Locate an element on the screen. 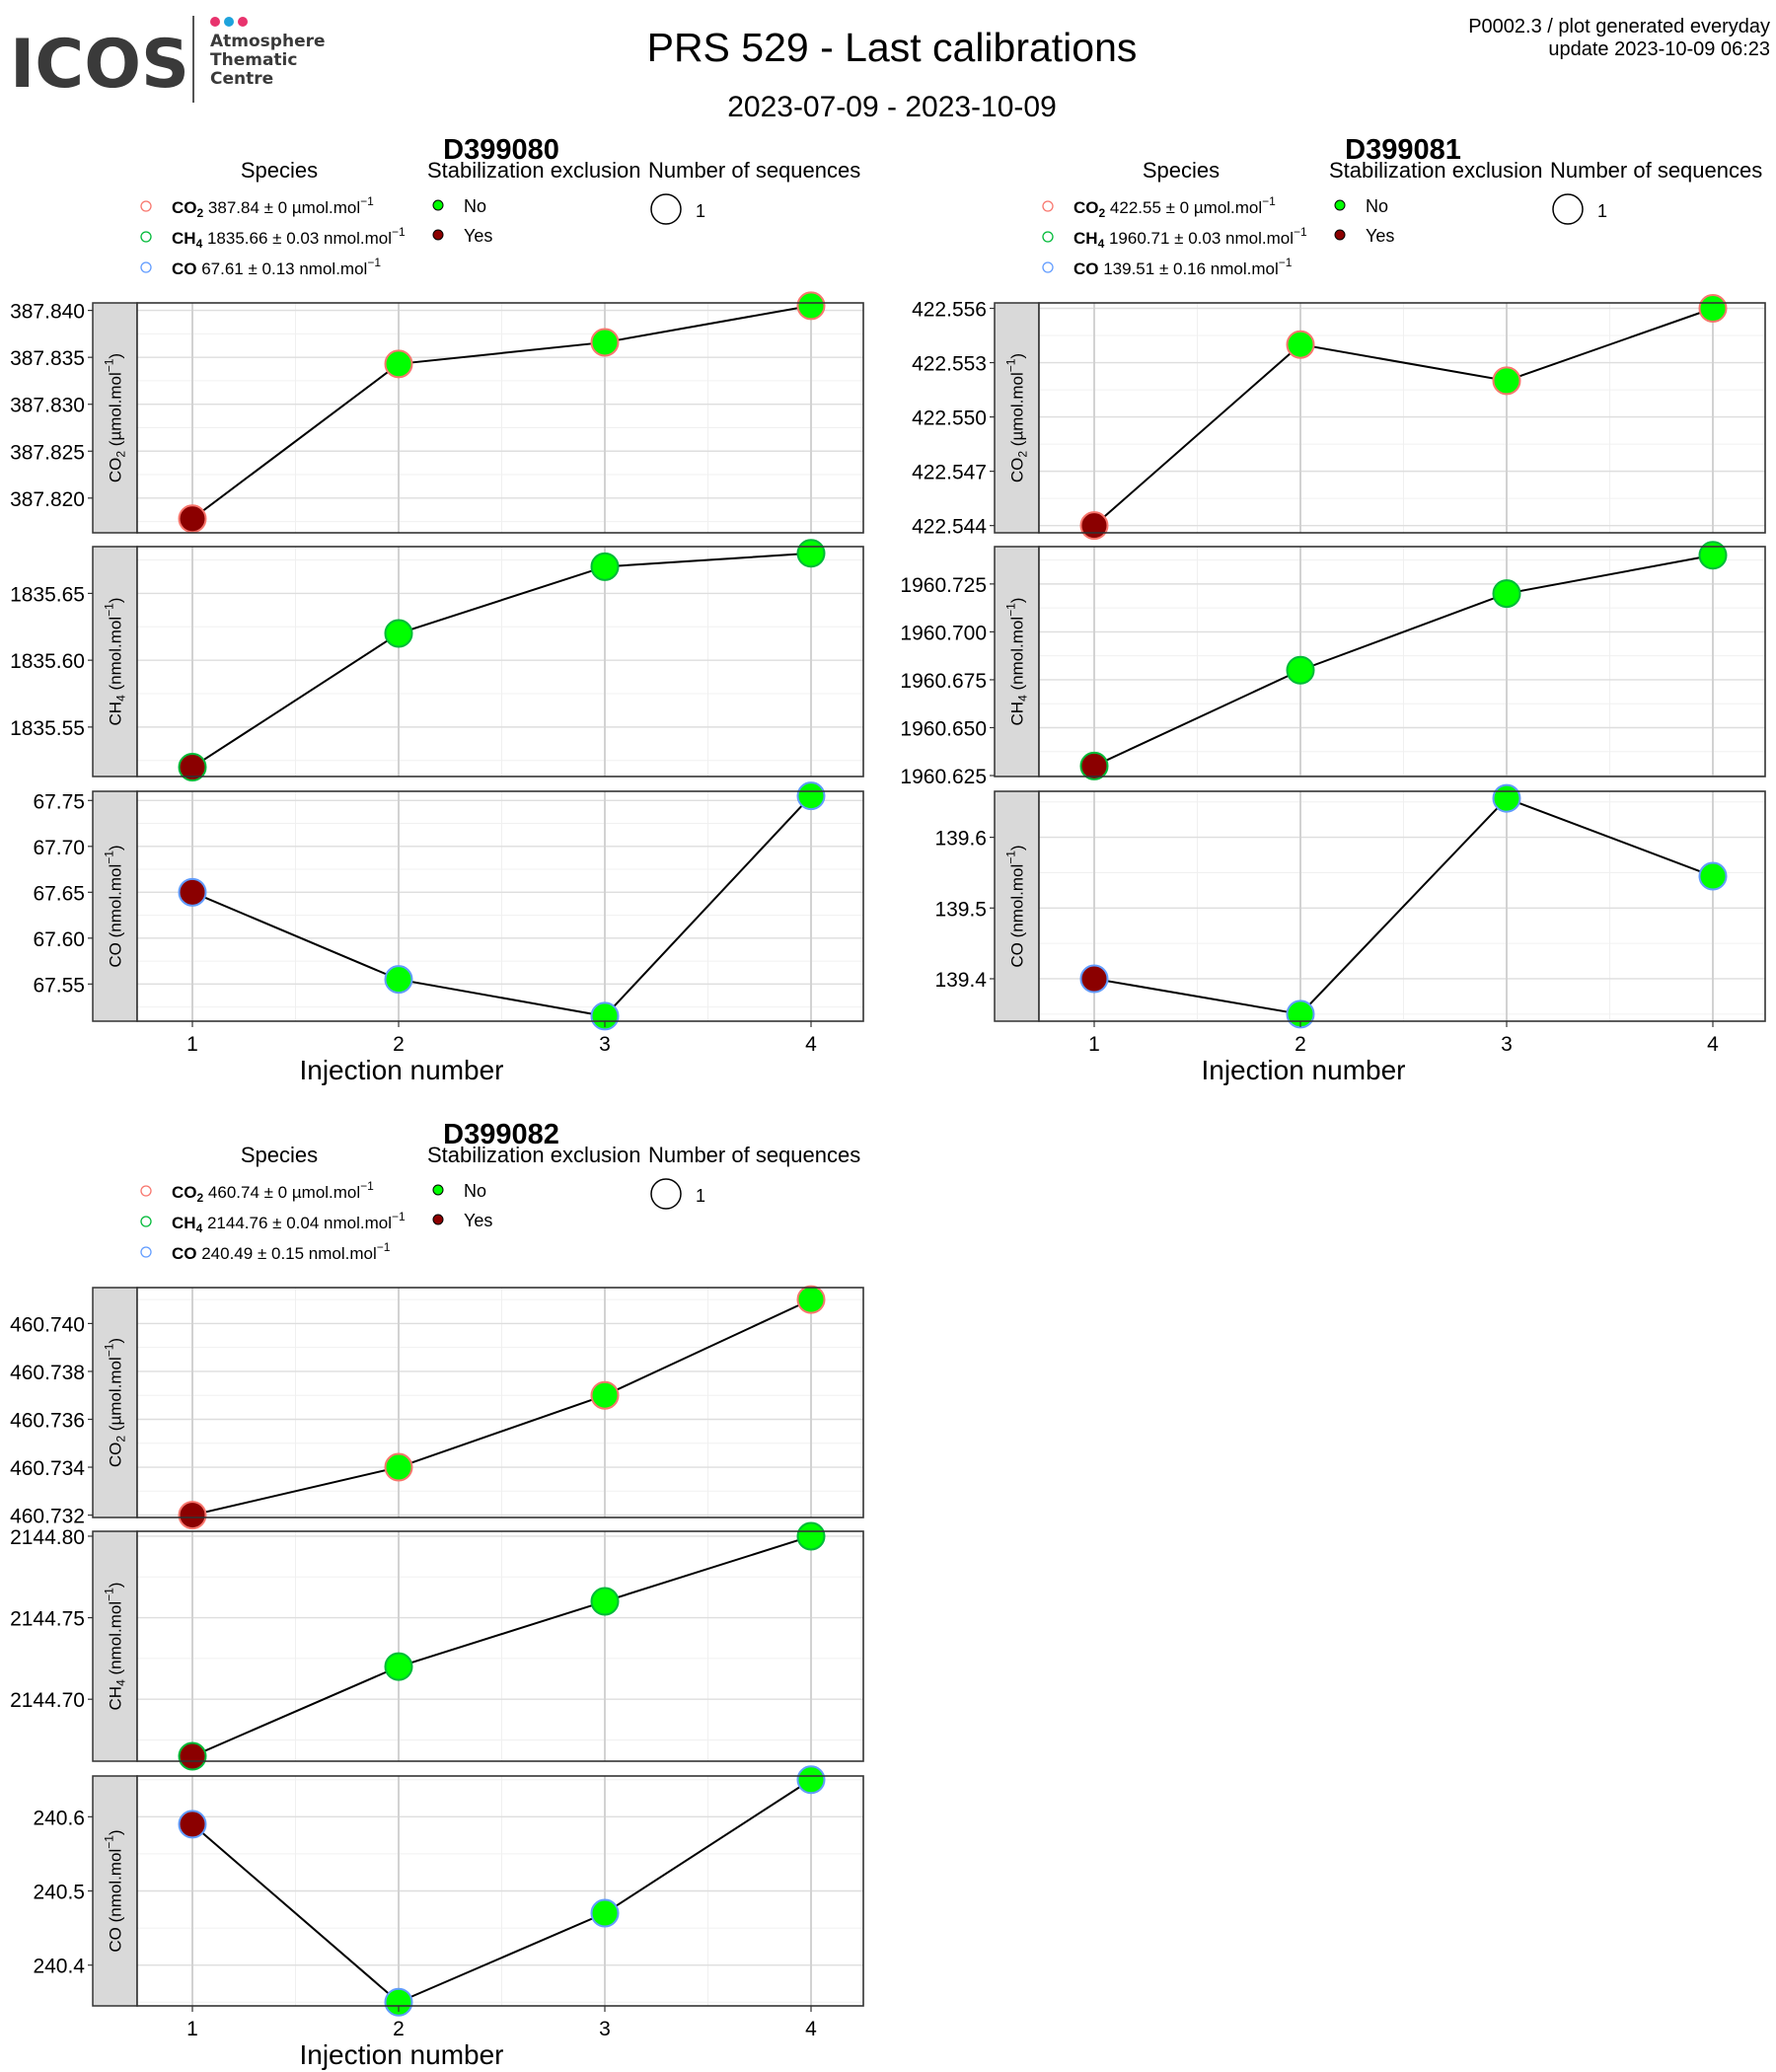 The image size is (1776, 2072). y-tick-label: 387.830 is located at coordinates (48, 406).